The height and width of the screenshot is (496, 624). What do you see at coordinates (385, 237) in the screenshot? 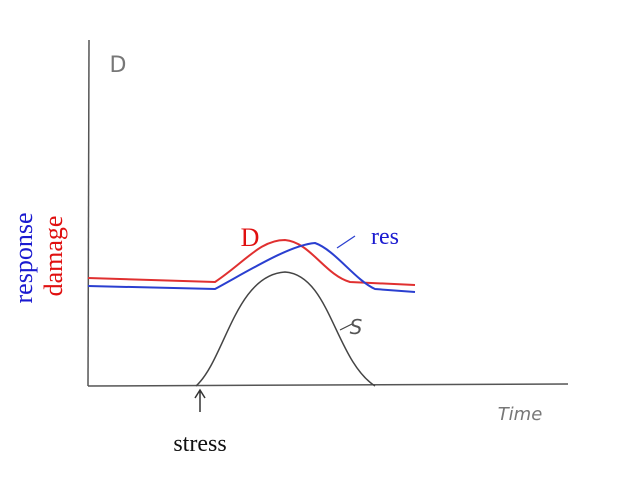
I see `response-curve-label: res` at bounding box center [385, 237].